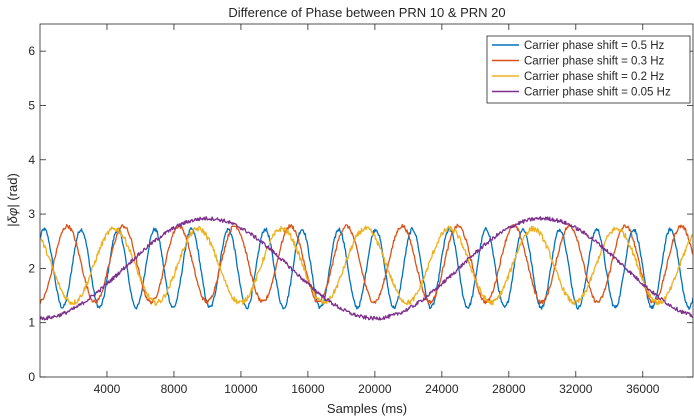 The image size is (694, 419). I want to click on y-tick-label: 3, so click(31, 214).